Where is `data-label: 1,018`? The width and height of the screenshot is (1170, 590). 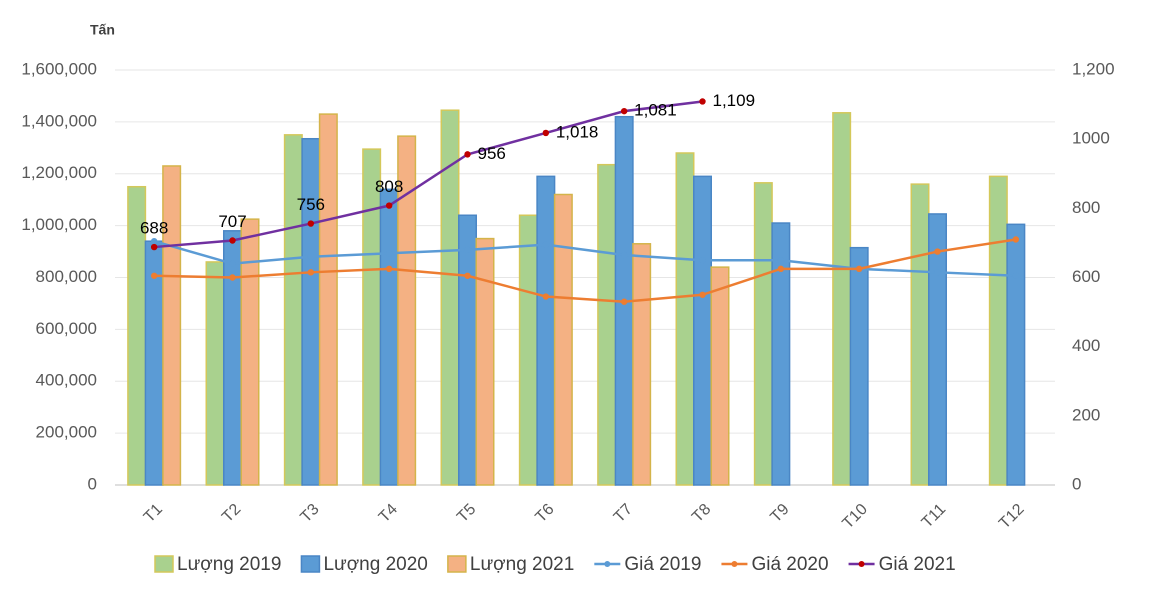
data-label: 1,018 is located at coordinates (577, 131).